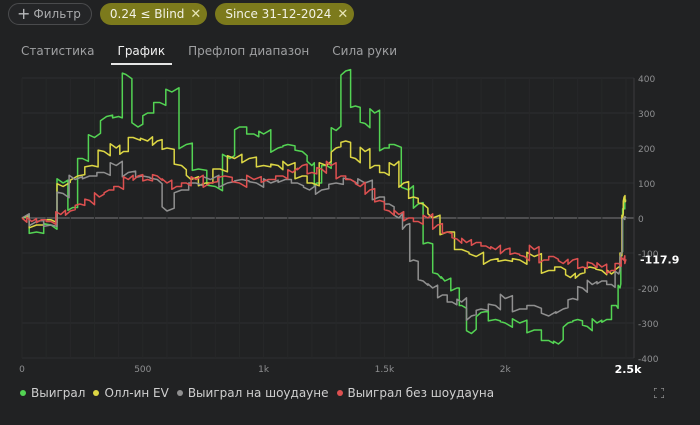 Image resolution: width=700 pixels, height=425 pixels. I want to click on y-tick-label: -200, so click(648, 290).